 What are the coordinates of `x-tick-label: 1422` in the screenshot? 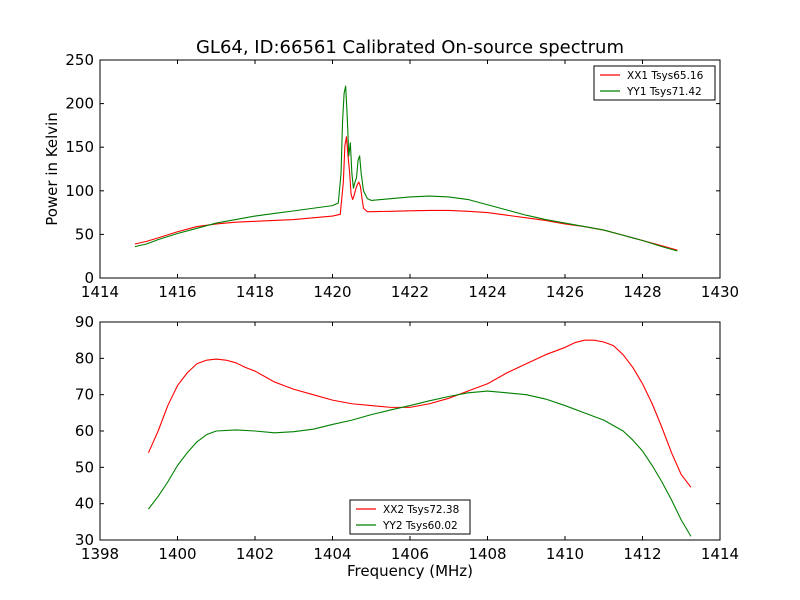 It's located at (410, 292).